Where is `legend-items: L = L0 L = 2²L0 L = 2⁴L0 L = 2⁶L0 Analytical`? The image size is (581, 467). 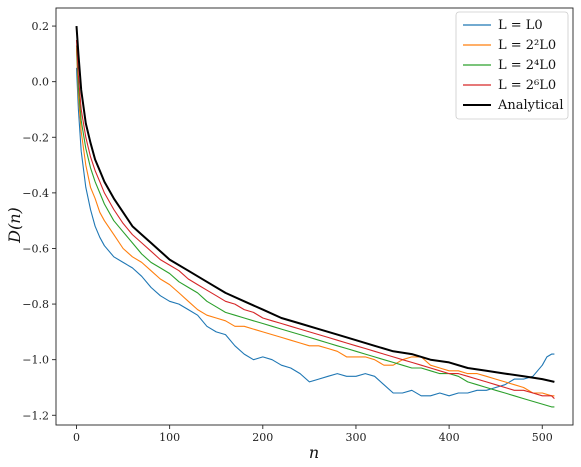 legend-items: L = L0 L = 2²L0 L = 2⁴L0 L = 2⁶L0 Analytical is located at coordinates (513, 65).